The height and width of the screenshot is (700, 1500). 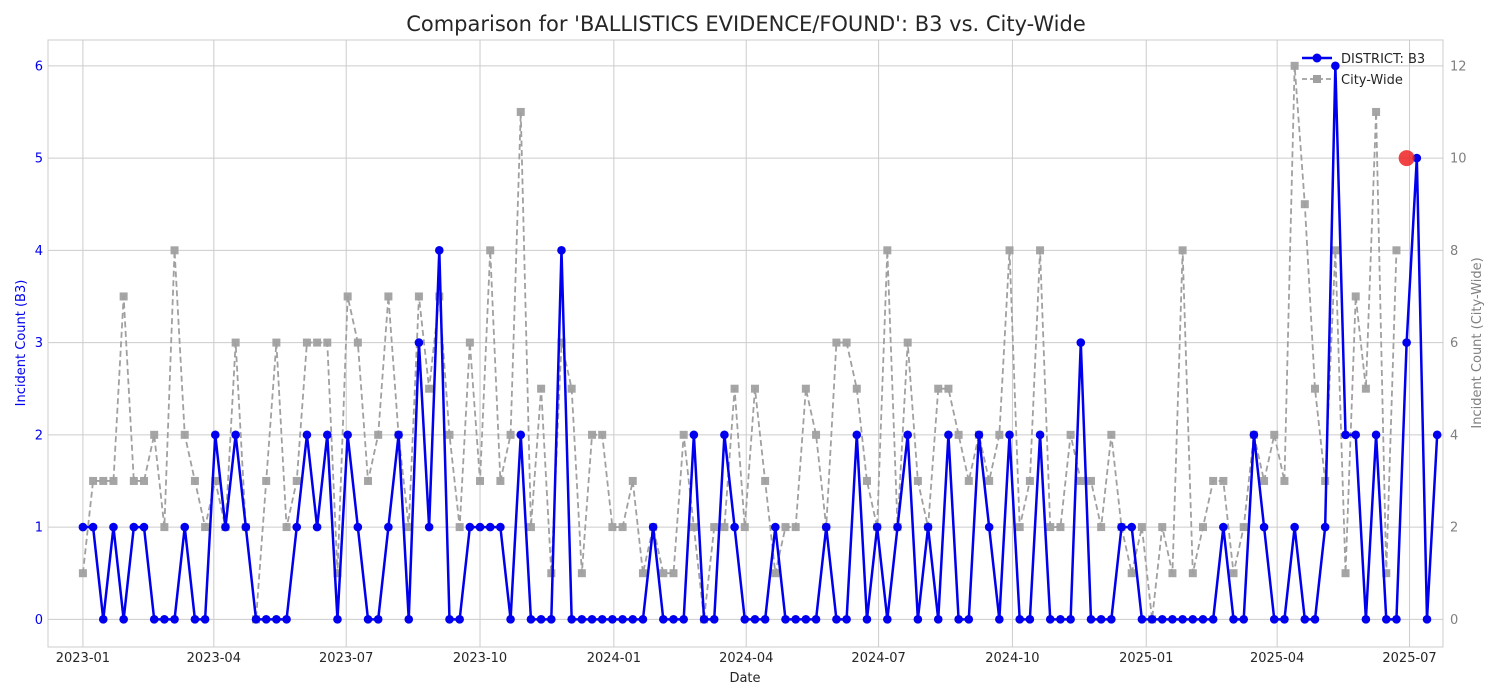 I want to click on y-left-tick-label: 6, so click(x=39, y=66).